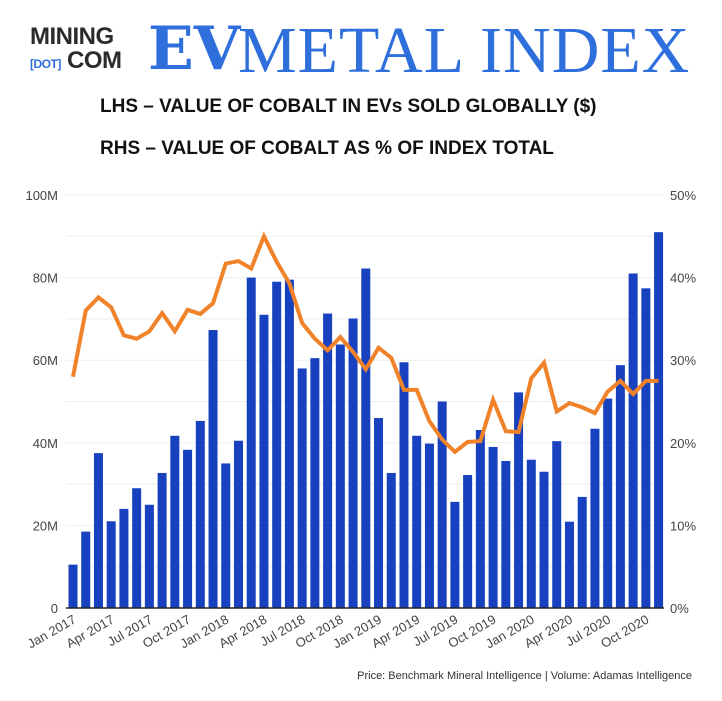 Image resolution: width=722 pixels, height=701 pixels. I want to click on logo-ev: EV, so click(194, 49).